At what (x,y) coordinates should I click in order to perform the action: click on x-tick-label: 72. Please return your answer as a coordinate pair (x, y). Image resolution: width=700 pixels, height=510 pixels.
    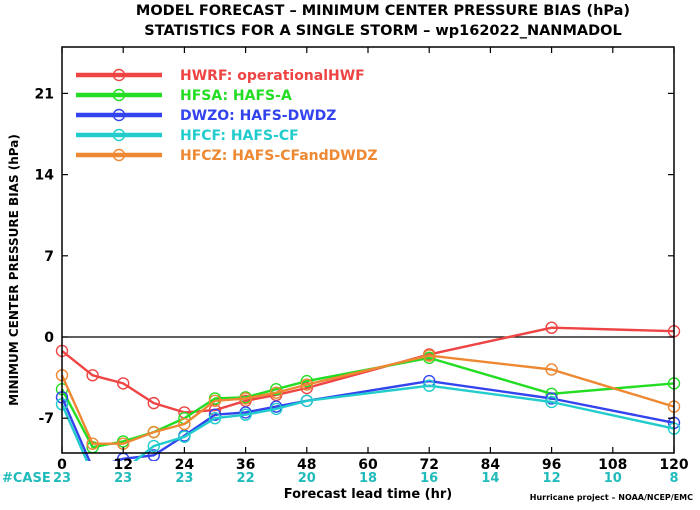
    Looking at the image, I should click on (428, 465).